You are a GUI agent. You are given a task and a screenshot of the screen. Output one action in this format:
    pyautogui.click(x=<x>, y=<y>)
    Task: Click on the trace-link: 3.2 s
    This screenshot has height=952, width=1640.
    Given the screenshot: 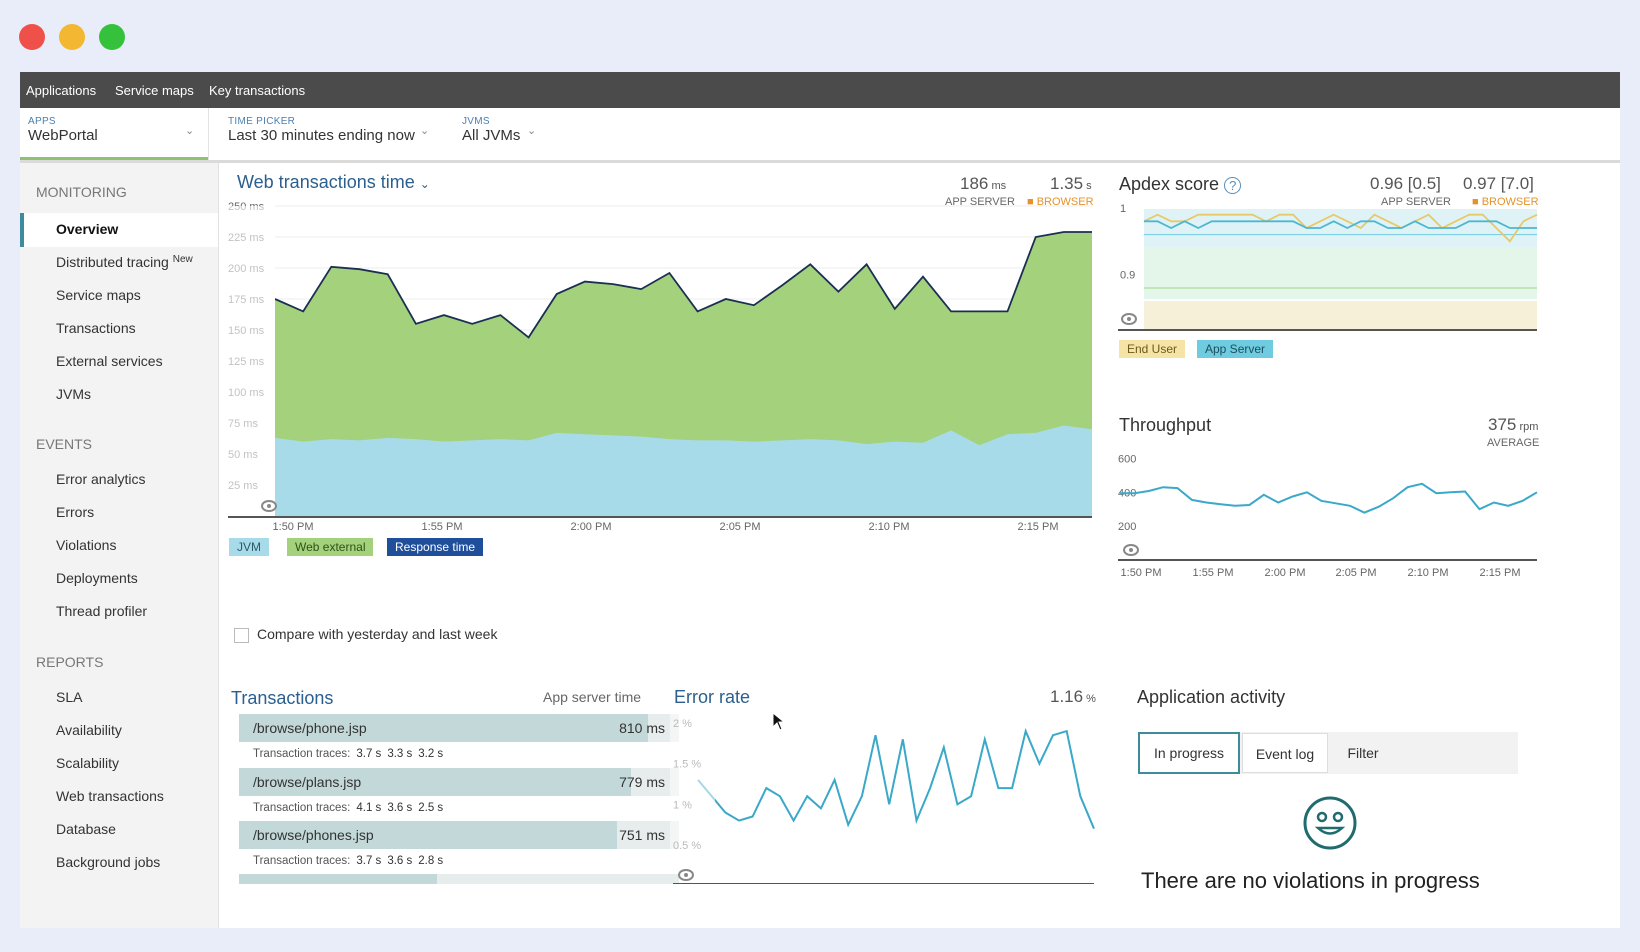 What is the action you would take?
    pyautogui.click(x=431, y=754)
    